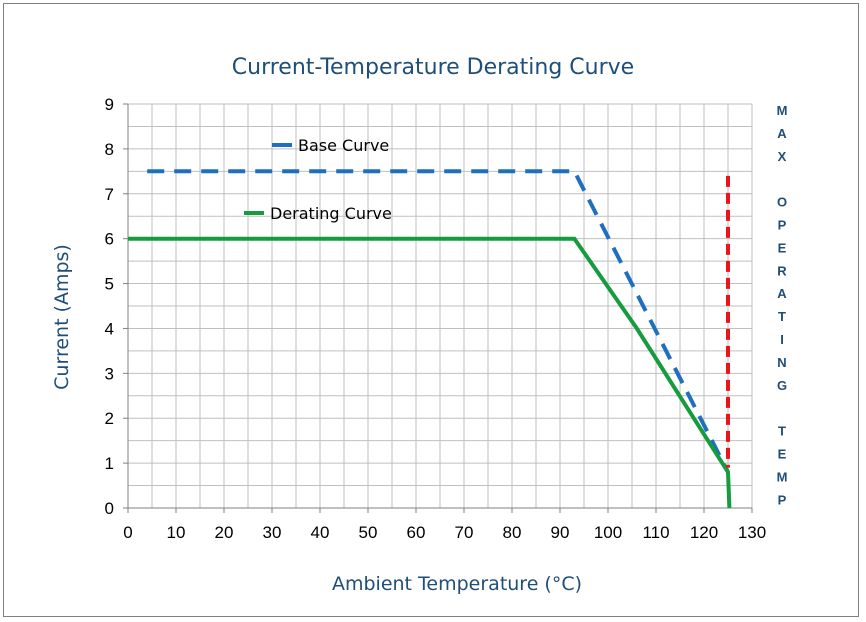 The height and width of the screenshot is (622, 866). Describe the element at coordinates (782, 270) in the screenshot. I see `vertical-label-letter: R` at that location.